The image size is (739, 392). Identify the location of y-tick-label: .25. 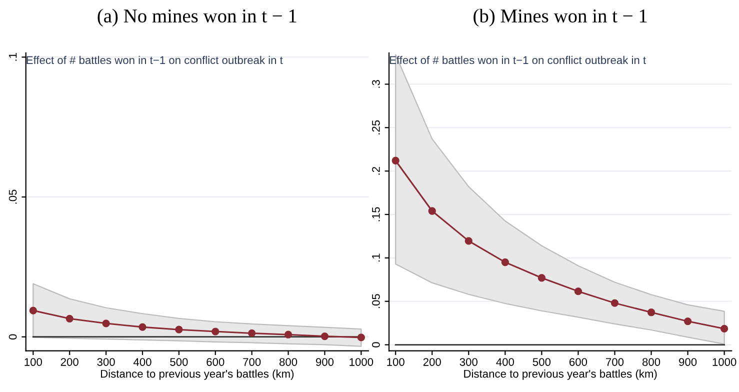
(376, 127).